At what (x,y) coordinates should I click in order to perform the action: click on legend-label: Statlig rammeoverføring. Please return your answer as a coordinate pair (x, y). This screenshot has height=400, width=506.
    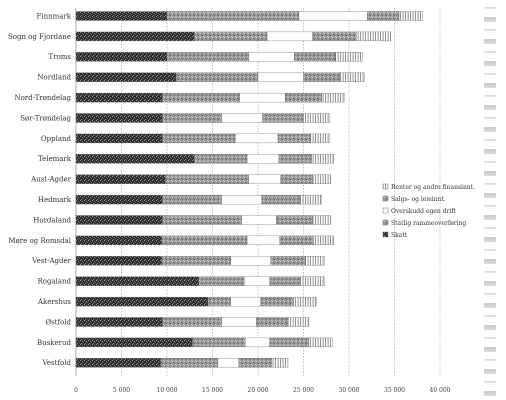
    Looking at the image, I should click on (428, 223).